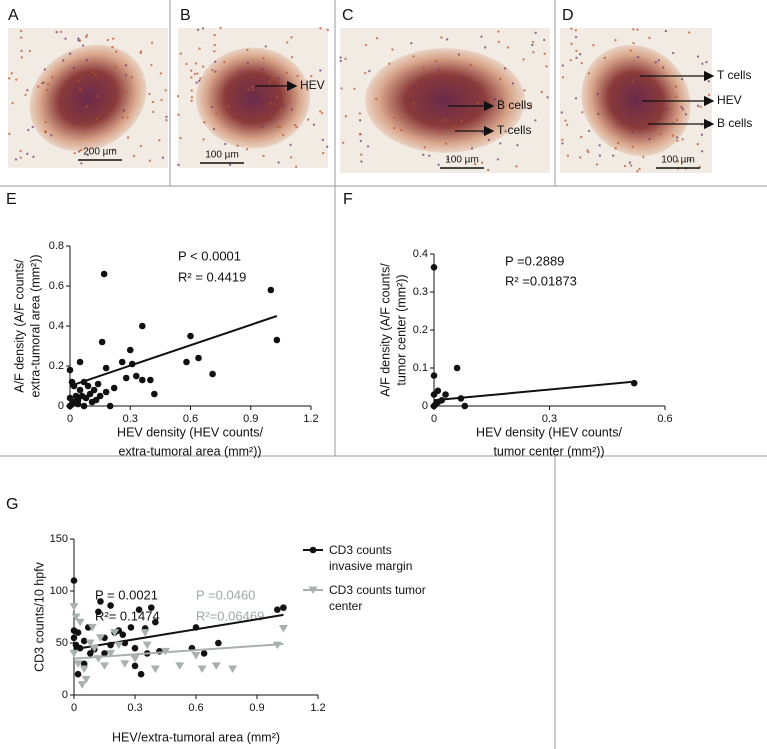 The image size is (767, 749). What do you see at coordinates (541, 280) in the screenshot?
I see `stat-annotation: R² =0.01873` at bounding box center [541, 280].